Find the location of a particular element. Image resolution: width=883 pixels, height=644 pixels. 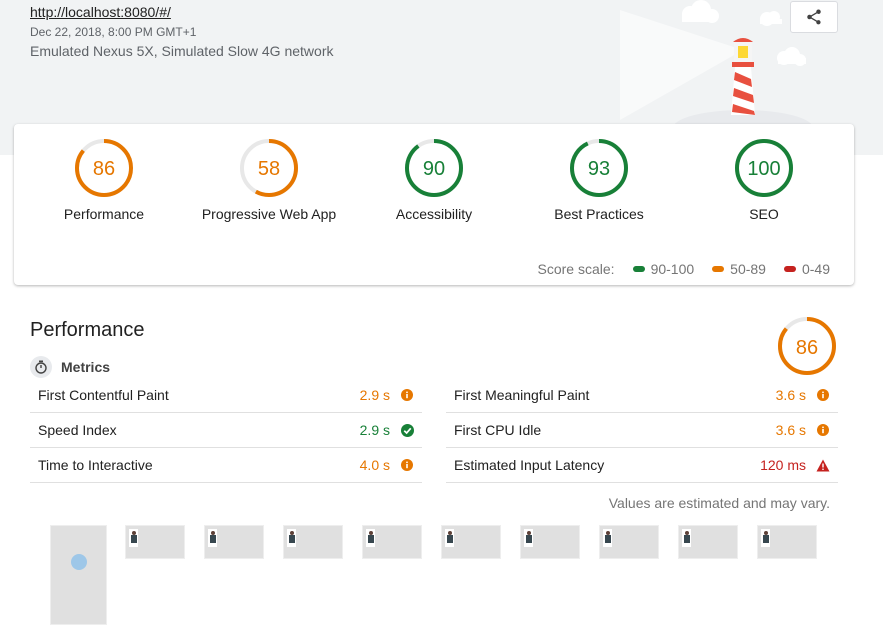

gauge-label: Accessibility is located at coordinates (434, 214).